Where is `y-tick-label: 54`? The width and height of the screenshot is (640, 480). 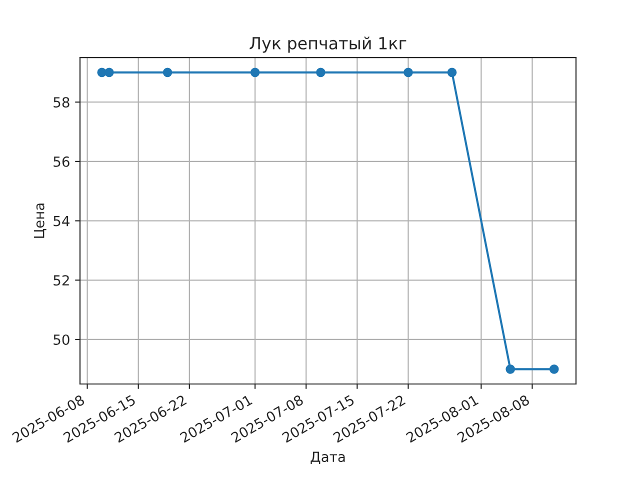 y-tick-label: 54 is located at coordinates (62, 221).